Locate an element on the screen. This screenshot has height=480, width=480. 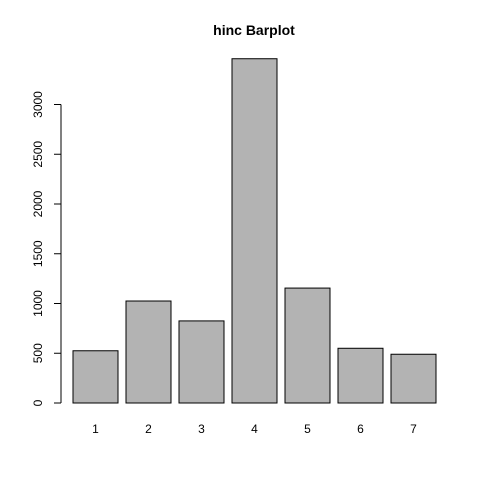
y-tick-label: 500 is located at coordinates (38, 353).